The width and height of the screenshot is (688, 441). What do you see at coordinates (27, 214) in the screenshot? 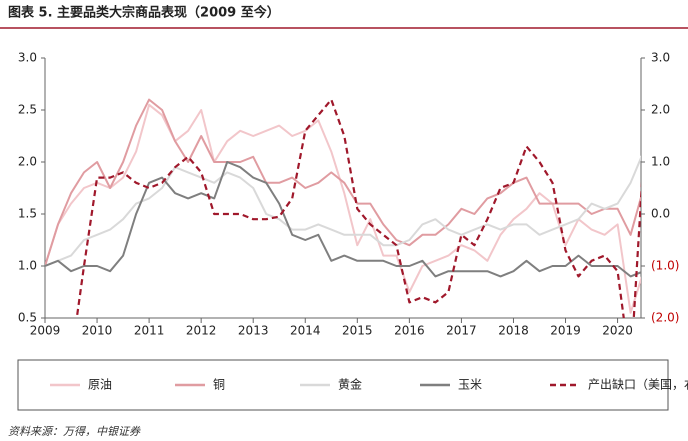
I see `y-tick-label: 1.5` at bounding box center [27, 214].